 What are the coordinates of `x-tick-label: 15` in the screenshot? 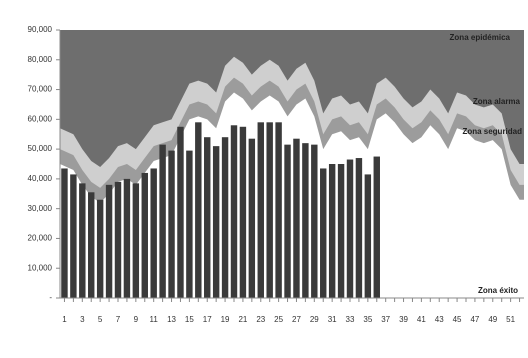 It's located at (189, 319).